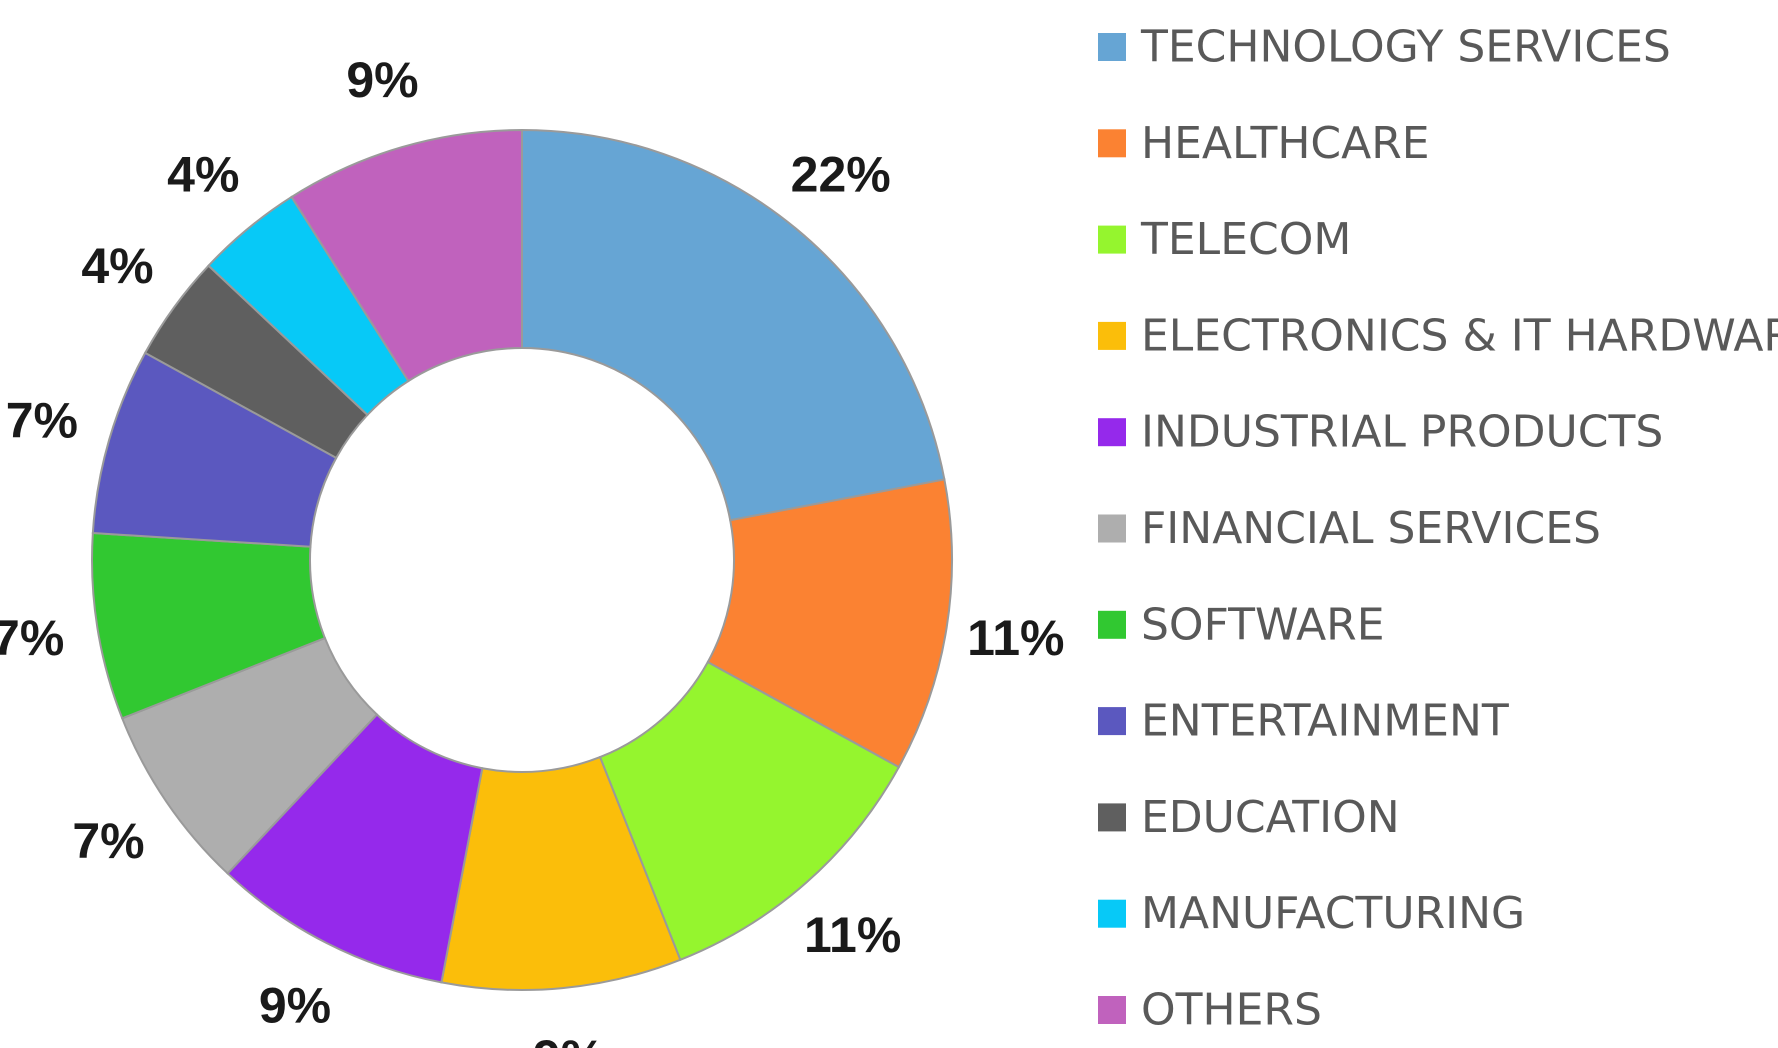 The image size is (1778, 1048). Describe the element at coordinates (852, 935) in the screenshot. I see `data-label-telecom: 11%` at that location.